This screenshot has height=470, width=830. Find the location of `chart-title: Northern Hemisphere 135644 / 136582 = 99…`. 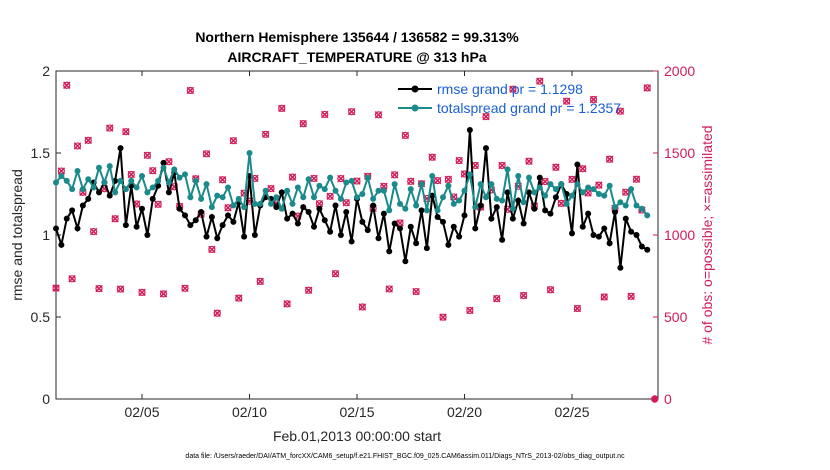

chart-title: Northern Hemisphere 135644 / 136582 = 99… is located at coordinates (357, 37).